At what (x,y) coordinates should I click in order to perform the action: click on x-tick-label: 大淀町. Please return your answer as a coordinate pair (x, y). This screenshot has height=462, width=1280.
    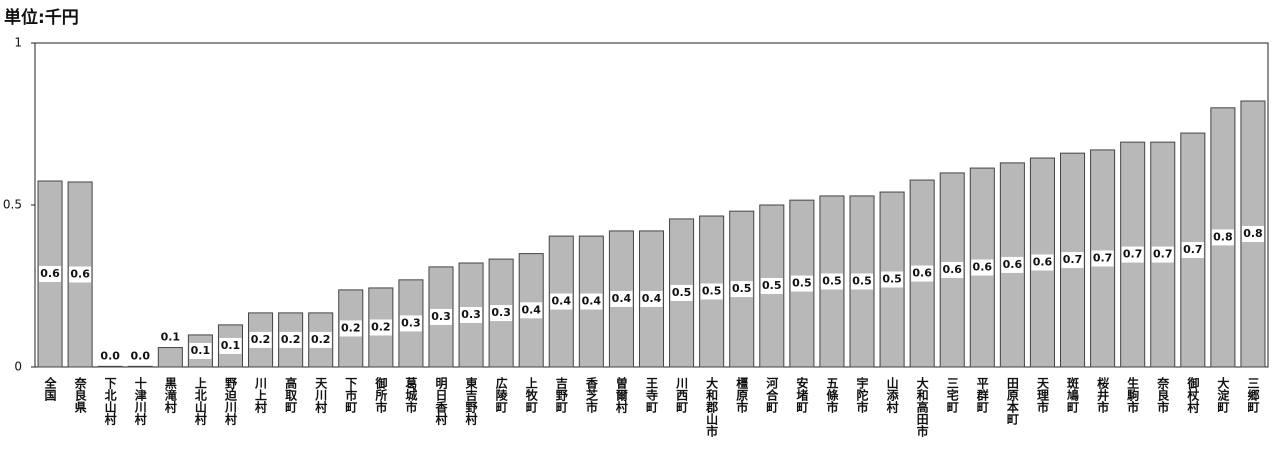
    Looking at the image, I should click on (1223, 395).